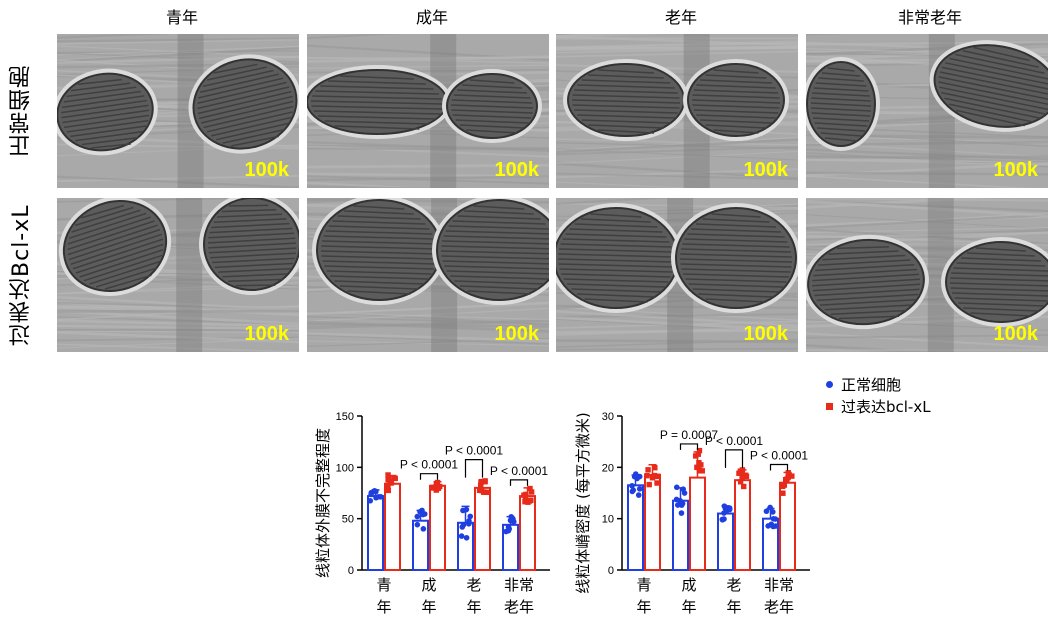  What do you see at coordinates (345, 468) in the screenshot?
I see `y-tick-label: 100` at bounding box center [345, 468].